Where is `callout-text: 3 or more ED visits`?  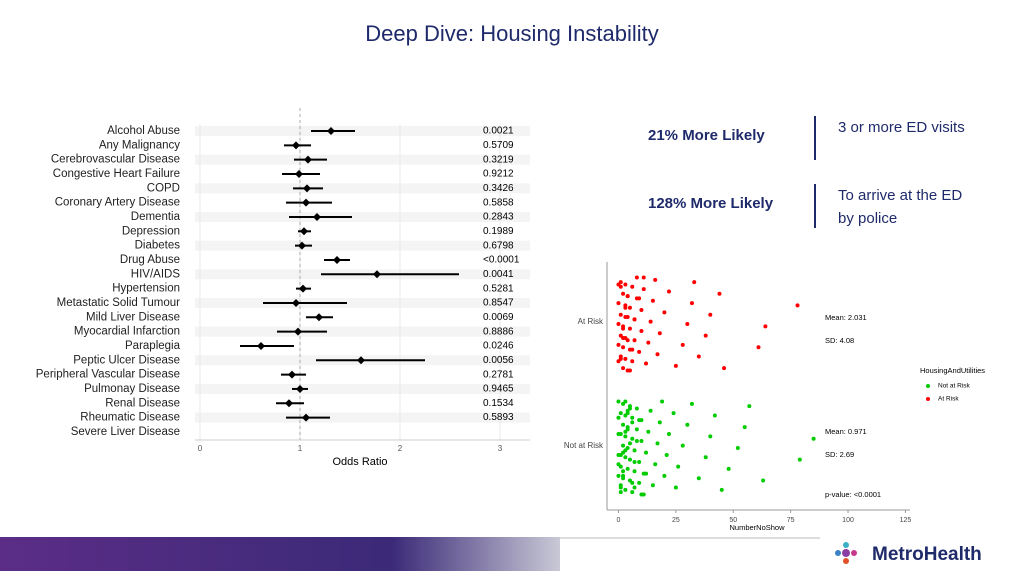
callout-text: 3 or more ED visits is located at coordinates (901, 127).